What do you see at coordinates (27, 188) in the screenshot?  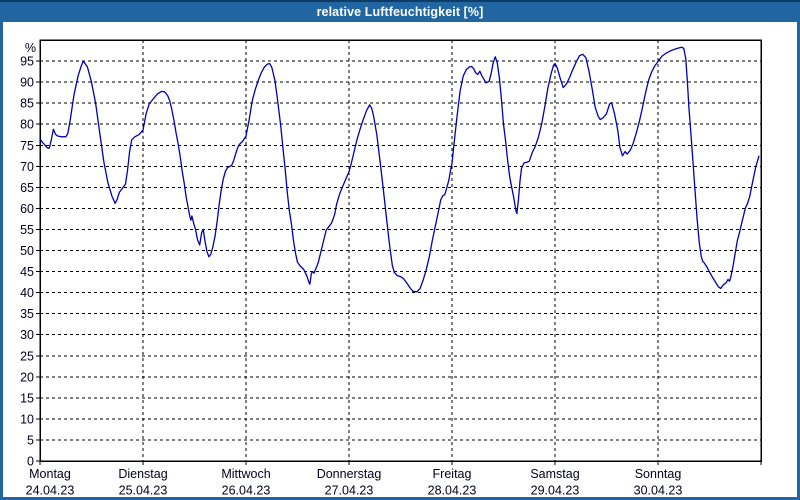 I see `y-axis-tick-label: 65` at bounding box center [27, 188].